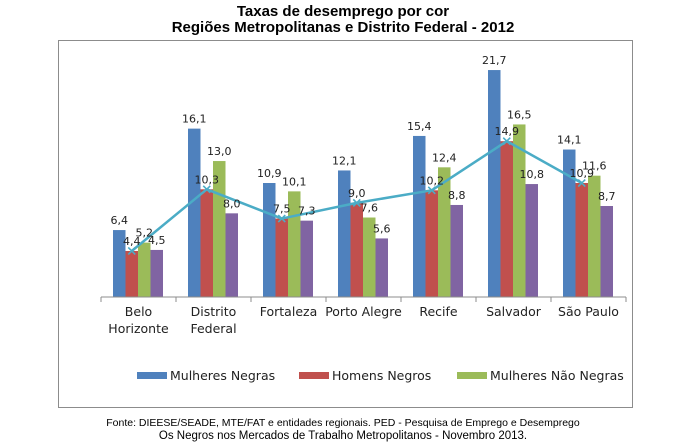 This screenshot has height=446, width=686. Describe the element at coordinates (432, 180) in the screenshot. I see `data-label-2-5: 10,2` at that location.